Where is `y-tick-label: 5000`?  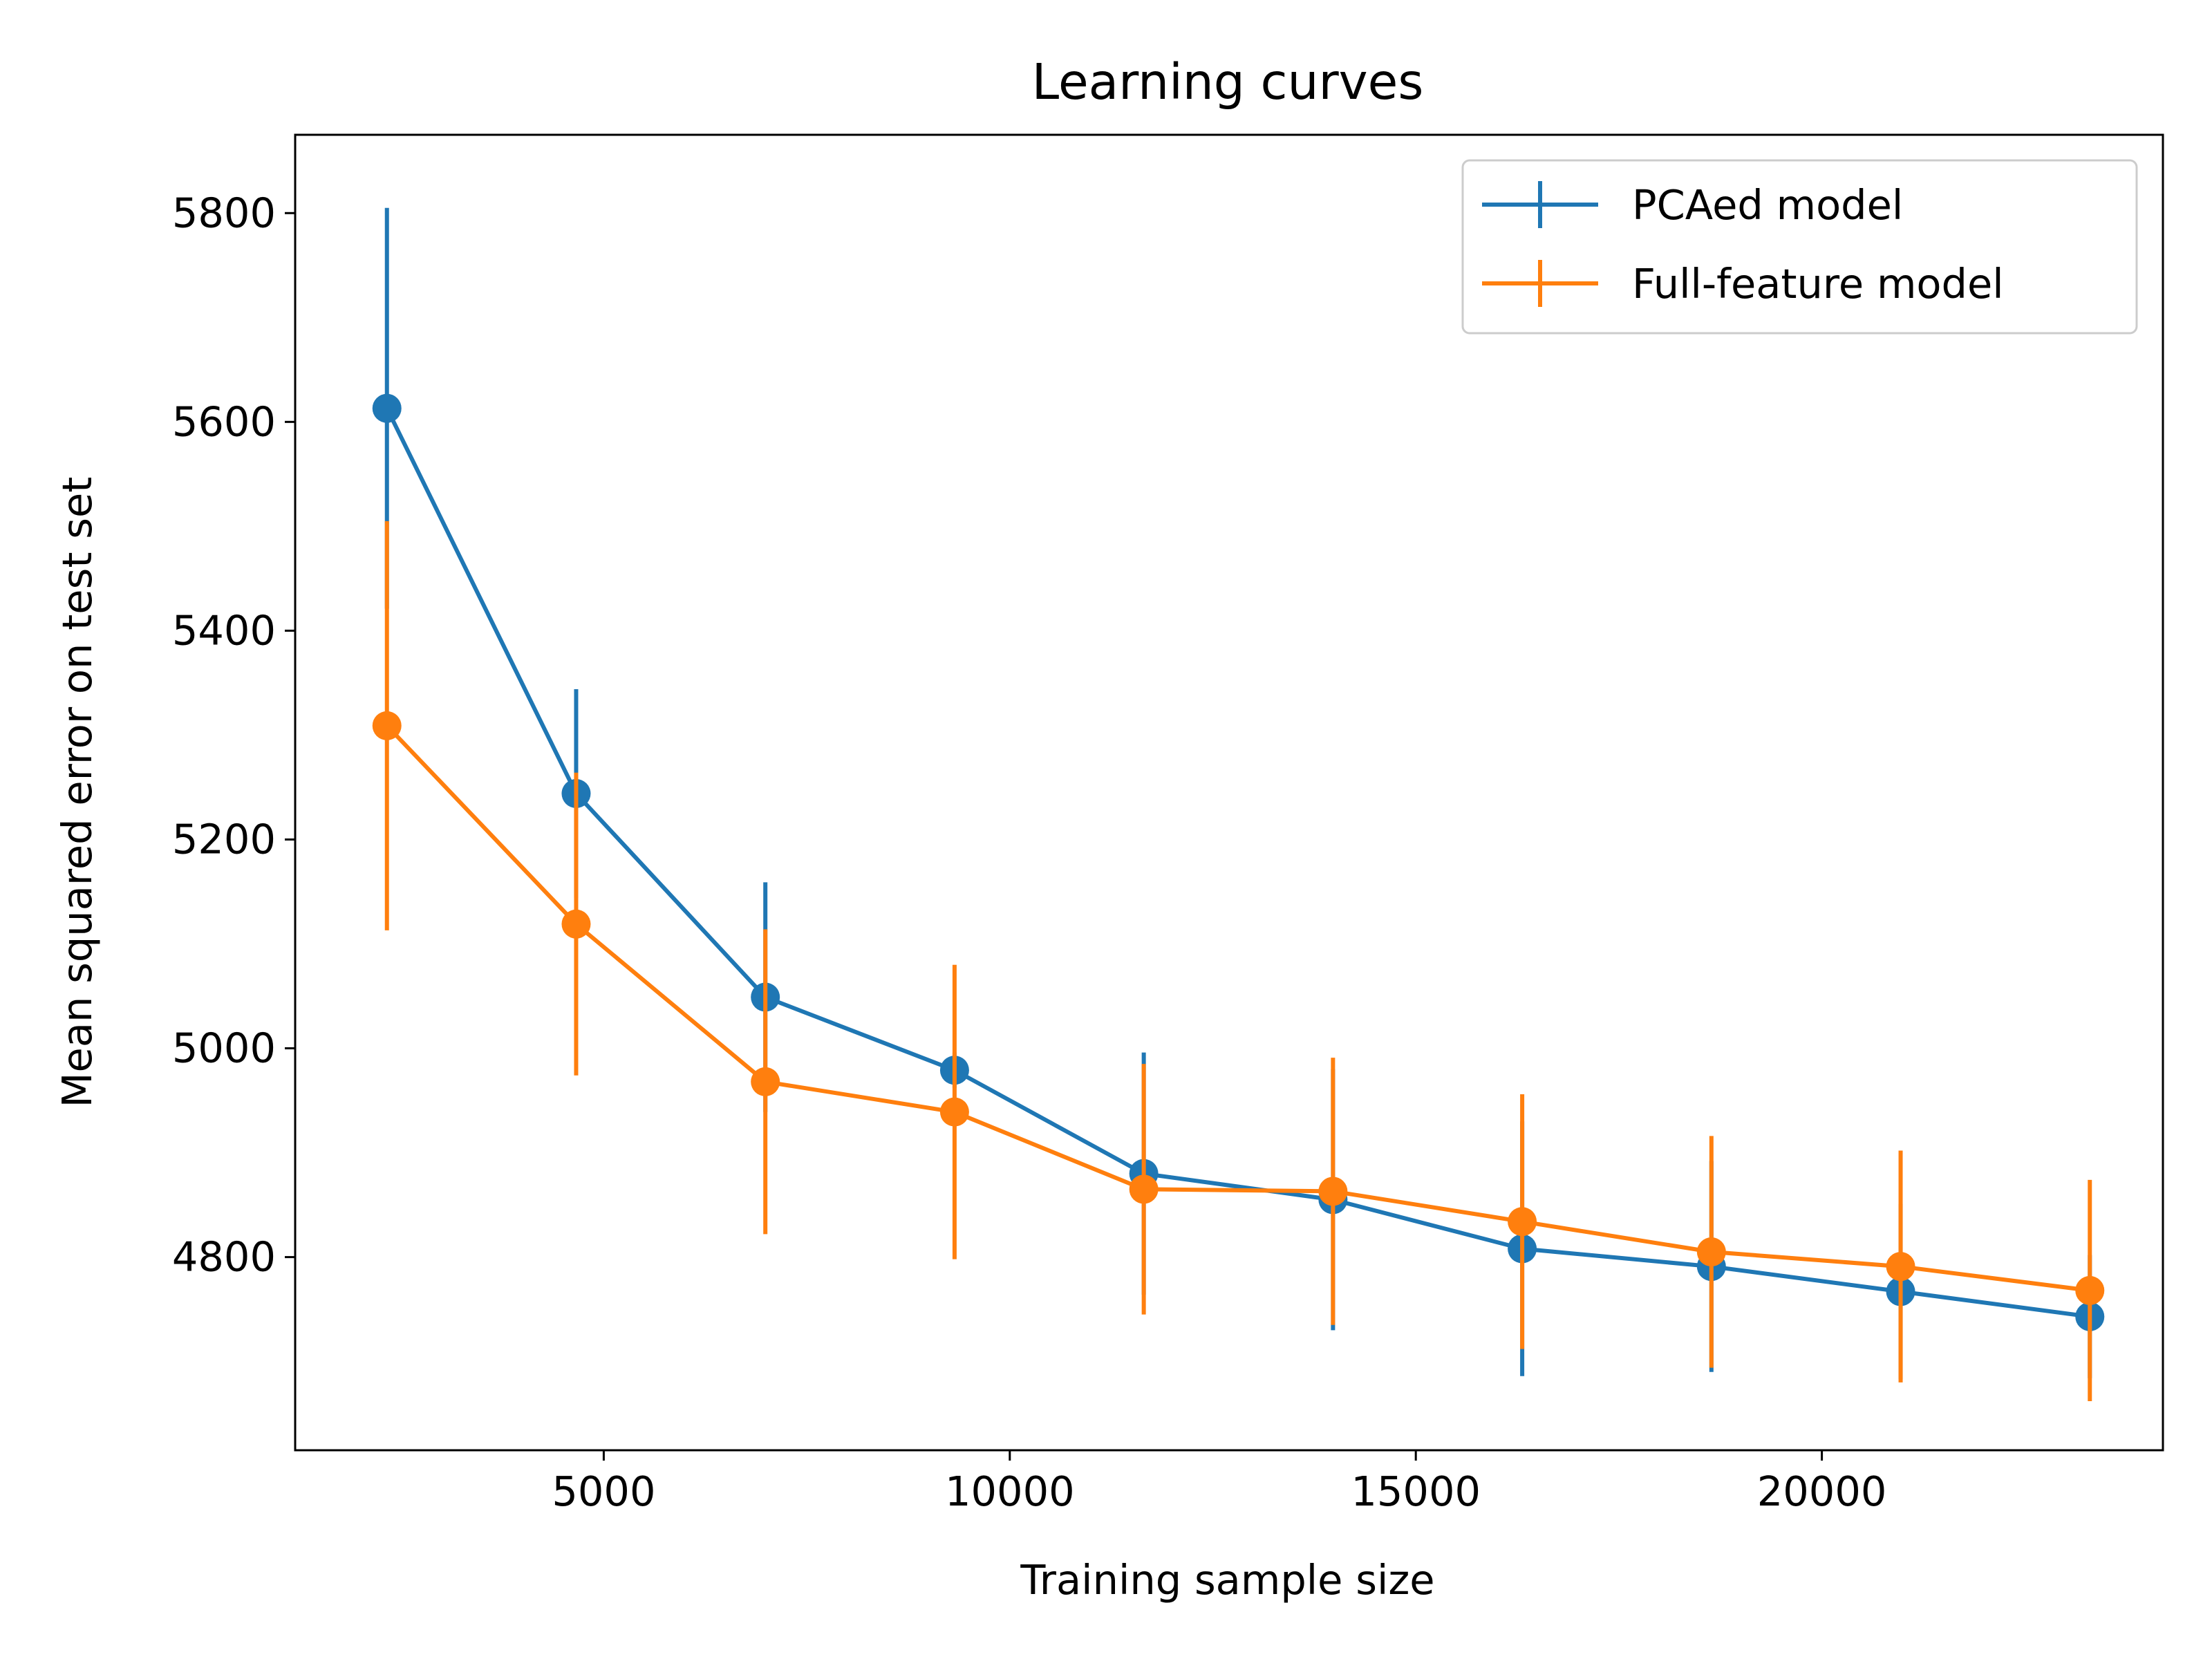 y-tick-label: 5000 is located at coordinates (224, 1048).